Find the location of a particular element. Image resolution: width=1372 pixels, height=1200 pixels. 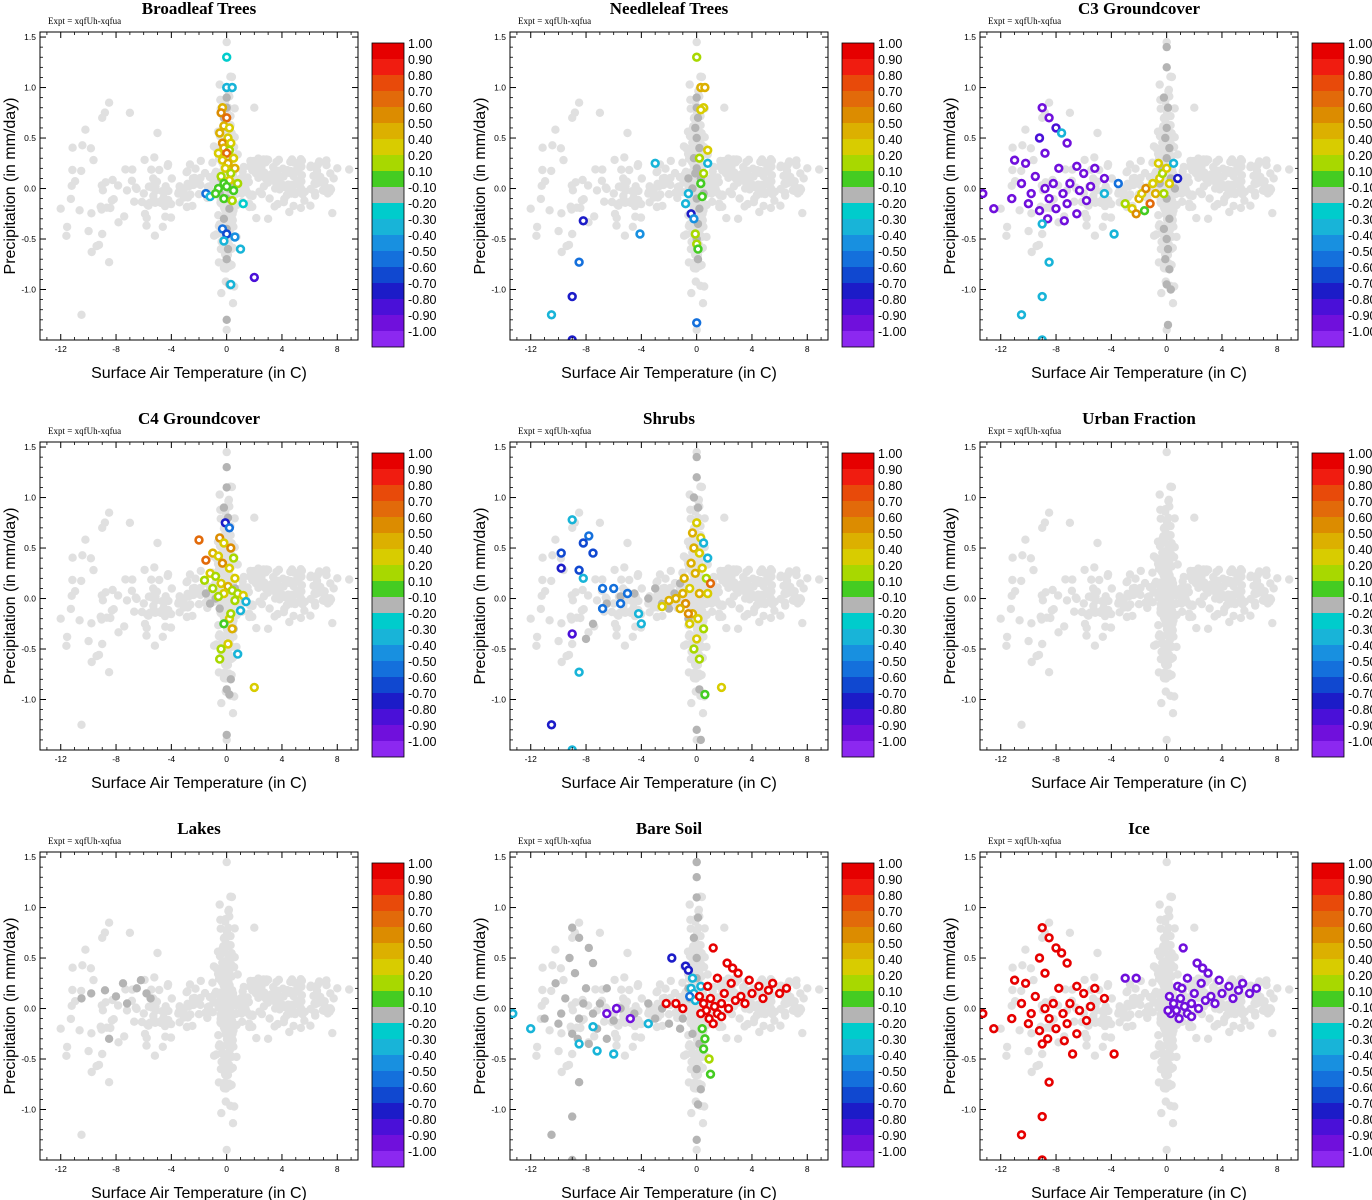

colorbar-label: 1.00 is located at coordinates (420, 864).